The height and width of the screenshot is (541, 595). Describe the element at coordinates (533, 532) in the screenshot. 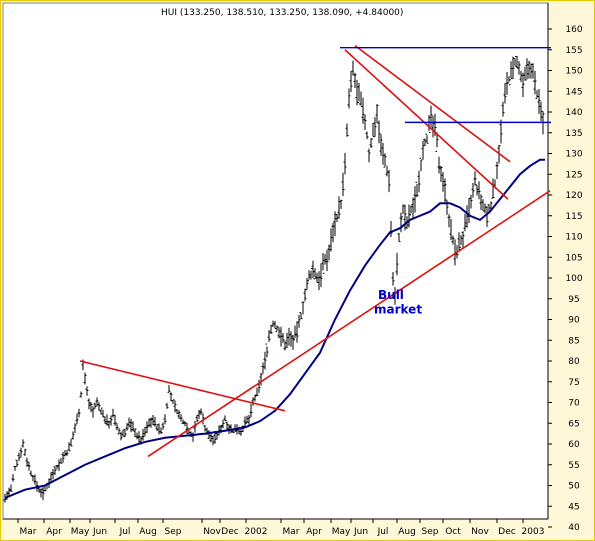

I see `x-tick-label-20: 2003` at that location.